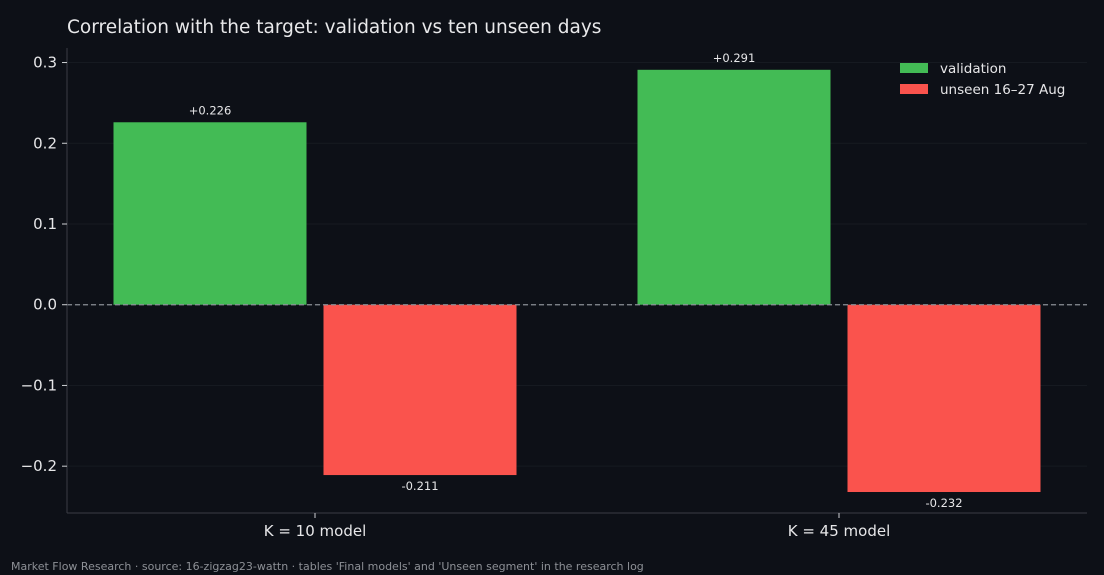 The height and width of the screenshot is (575, 1104). I want to click on y-tick-label: 0.0, so click(45, 305).